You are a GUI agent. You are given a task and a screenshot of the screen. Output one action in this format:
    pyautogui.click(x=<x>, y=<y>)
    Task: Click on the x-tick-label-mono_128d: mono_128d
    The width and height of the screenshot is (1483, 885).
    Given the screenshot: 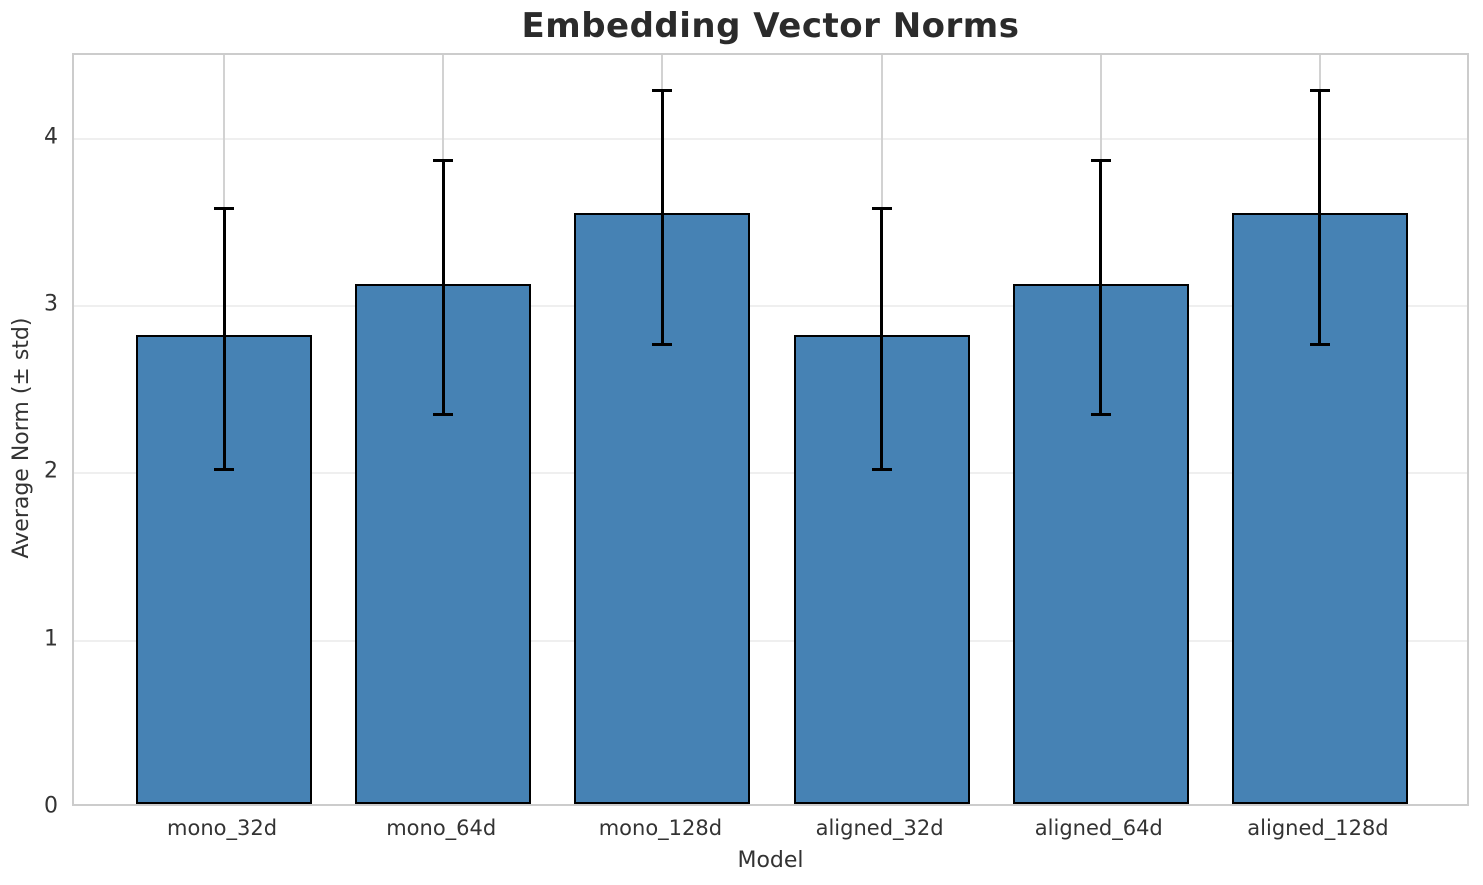 What is the action you would take?
    pyautogui.click(x=660, y=828)
    